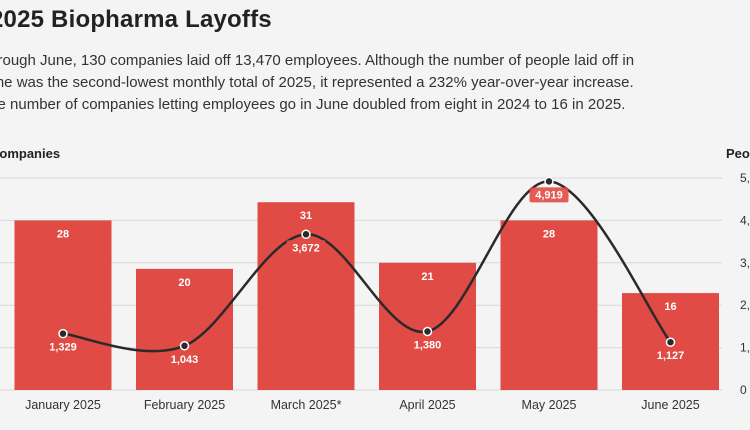 This screenshot has width=750, height=430. What do you see at coordinates (63, 405) in the screenshot?
I see `x-axis-tick-label: January 2025` at bounding box center [63, 405].